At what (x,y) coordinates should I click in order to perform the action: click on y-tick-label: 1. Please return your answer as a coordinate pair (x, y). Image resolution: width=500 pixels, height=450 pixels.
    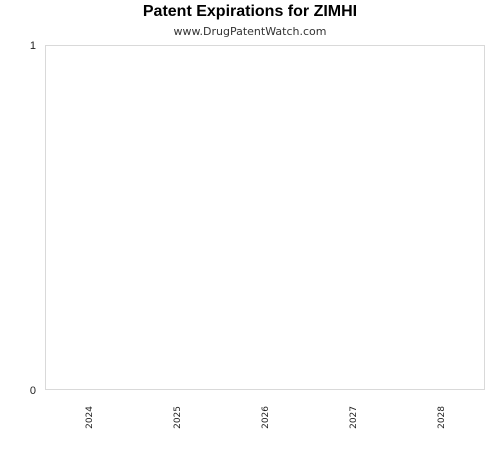
    Looking at the image, I should click on (33, 46).